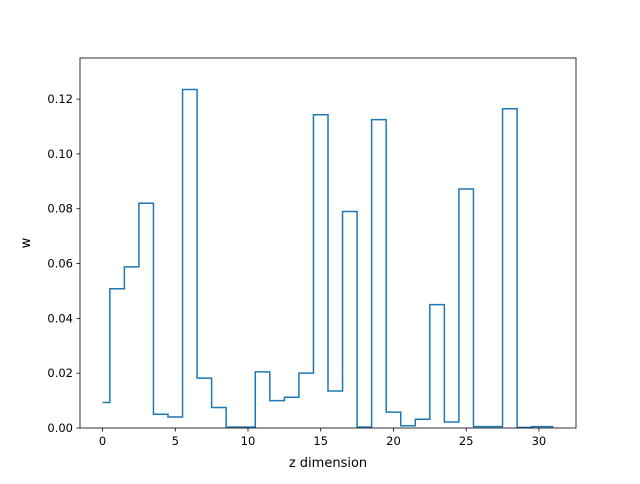 The image size is (640, 484). I want to click on x-tick-label: 5, so click(175, 441).